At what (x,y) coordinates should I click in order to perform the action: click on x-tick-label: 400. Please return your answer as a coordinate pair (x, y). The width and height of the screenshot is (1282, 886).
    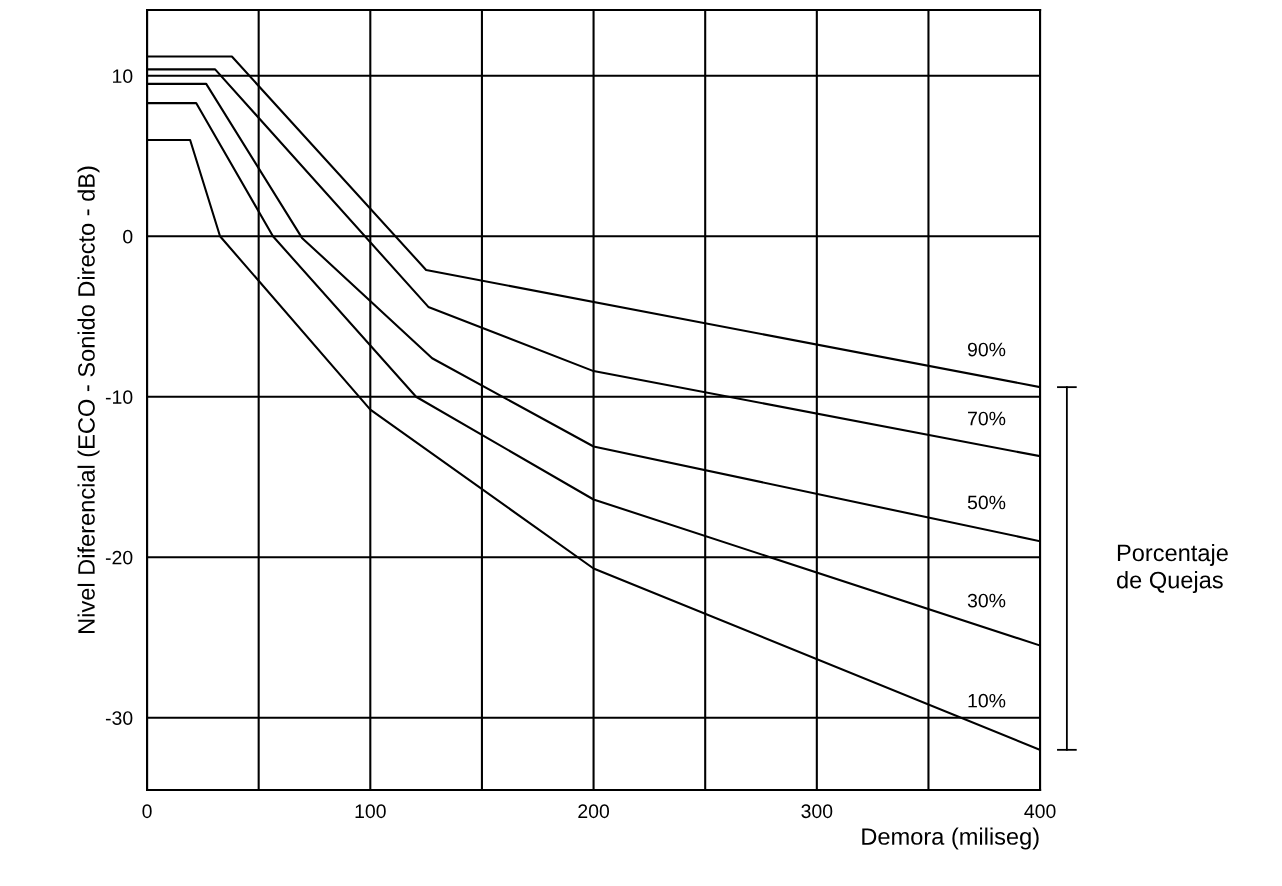
    Looking at the image, I should click on (1040, 811).